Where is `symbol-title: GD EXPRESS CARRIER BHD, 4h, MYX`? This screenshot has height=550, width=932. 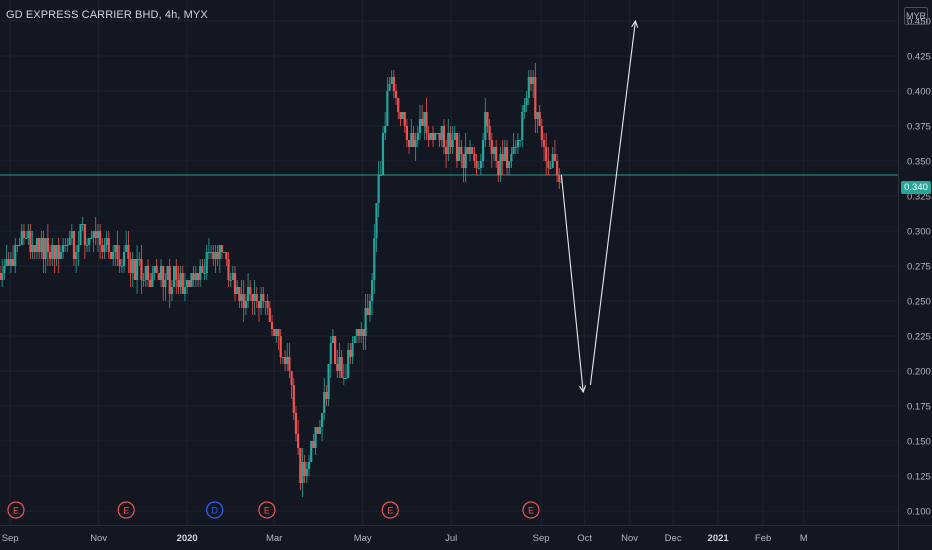 symbol-title: GD EXPRESS CARRIER BHD, 4h, MYX is located at coordinates (107, 15).